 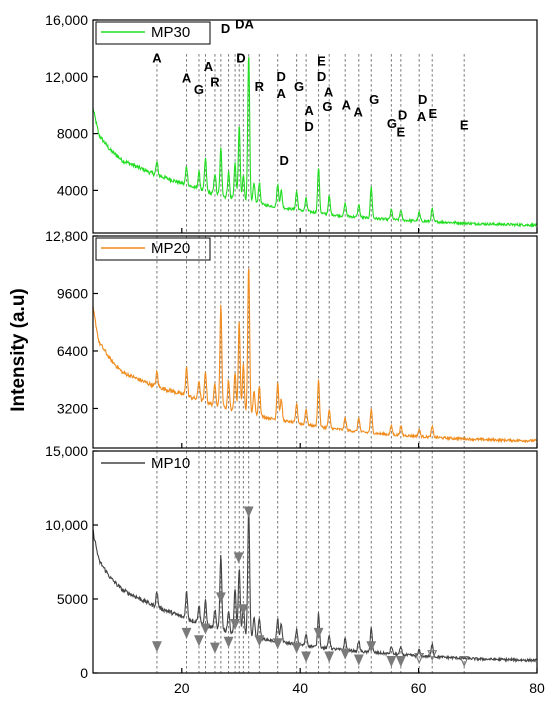 What do you see at coordinates (170, 248) in the screenshot?
I see `legend-label: MP20` at bounding box center [170, 248].